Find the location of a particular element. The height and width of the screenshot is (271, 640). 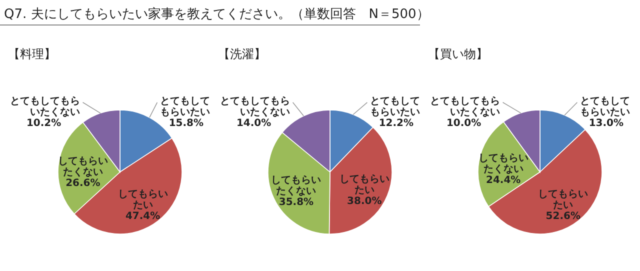

slice-label: とてもしてもらいたくない 14.0% is located at coordinates (254, 112).